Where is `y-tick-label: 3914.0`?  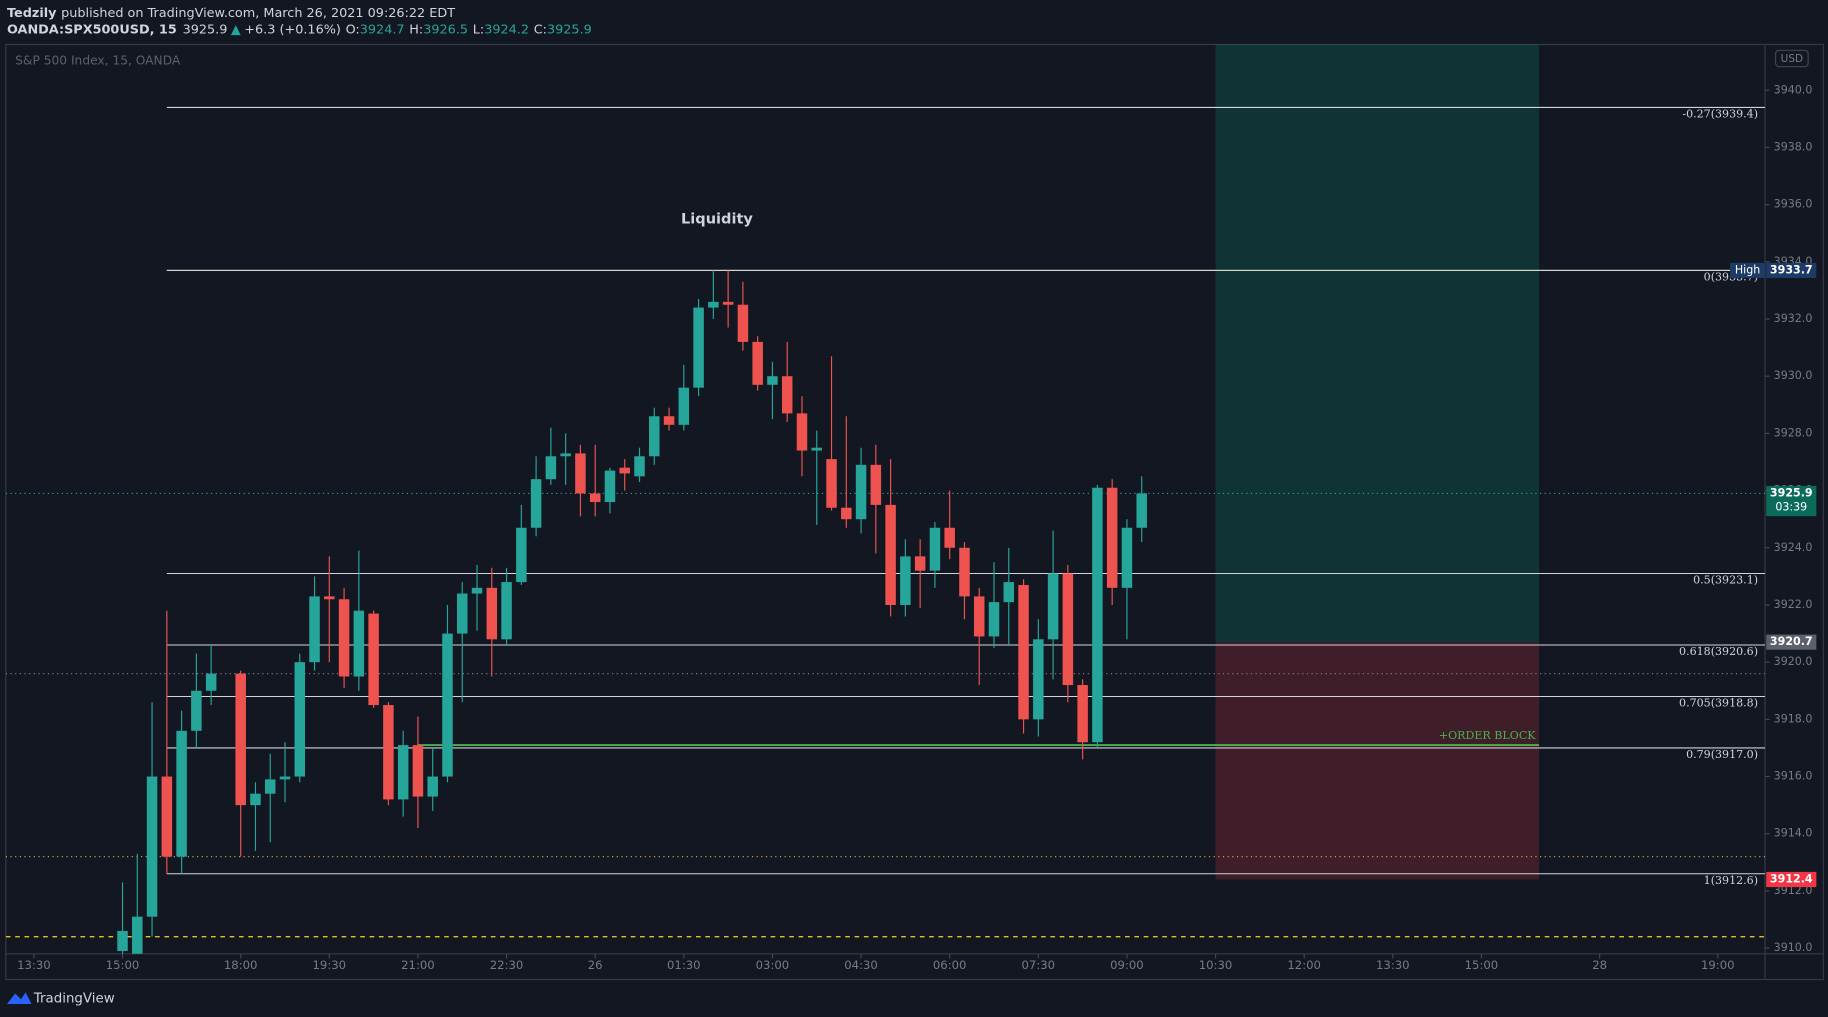
y-tick-label: 3914.0 is located at coordinates (1793, 833).